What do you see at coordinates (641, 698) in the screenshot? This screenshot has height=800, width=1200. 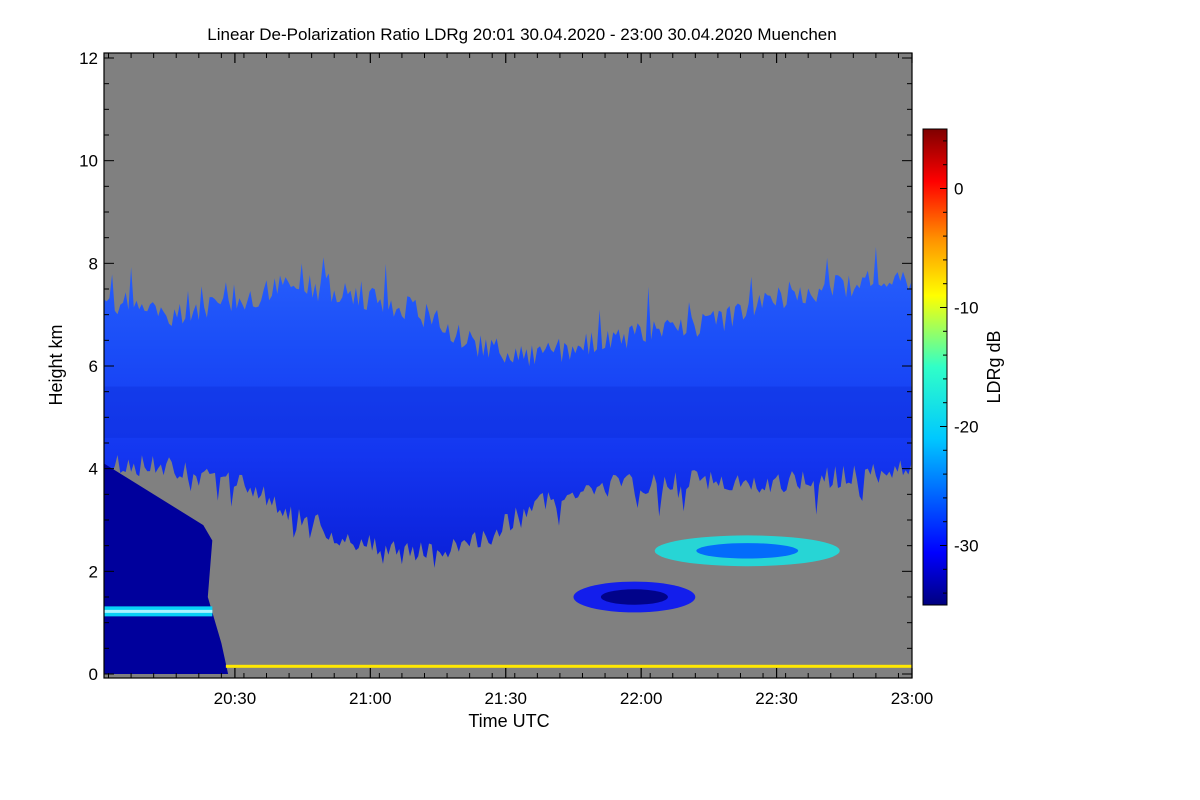 I see `x-tick-label: 22:00` at bounding box center [641, 698].